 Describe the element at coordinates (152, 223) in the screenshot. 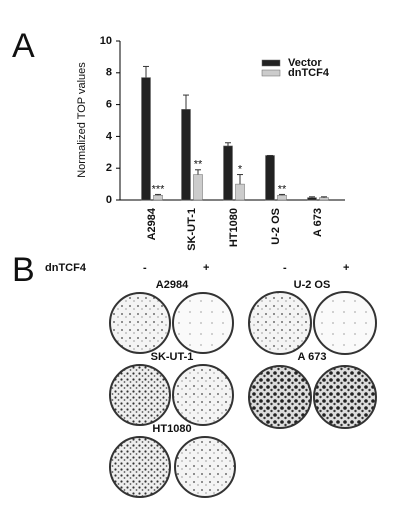

I see `x-tick-label: A2984` at that location.